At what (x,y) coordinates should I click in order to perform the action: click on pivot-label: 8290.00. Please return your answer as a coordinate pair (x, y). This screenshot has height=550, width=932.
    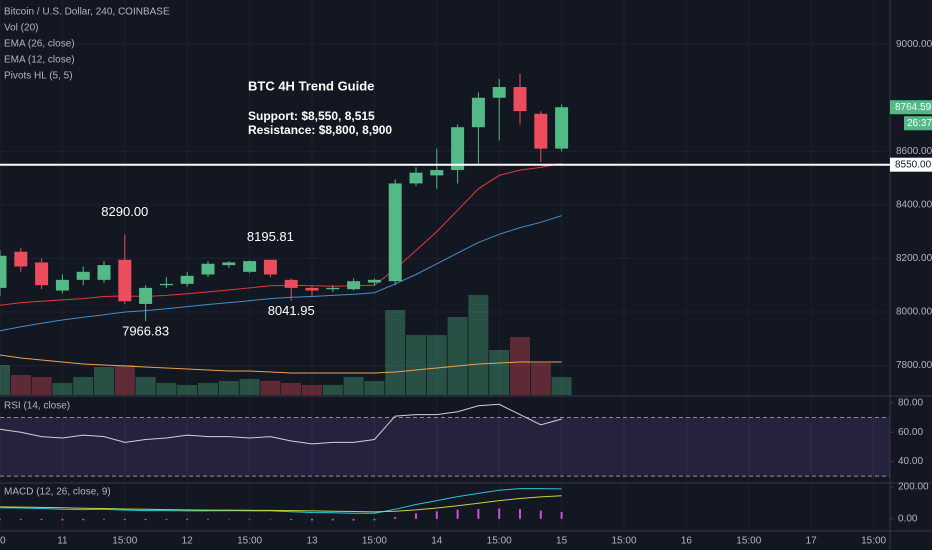
    Looking at the image, I should click on (124, 211).